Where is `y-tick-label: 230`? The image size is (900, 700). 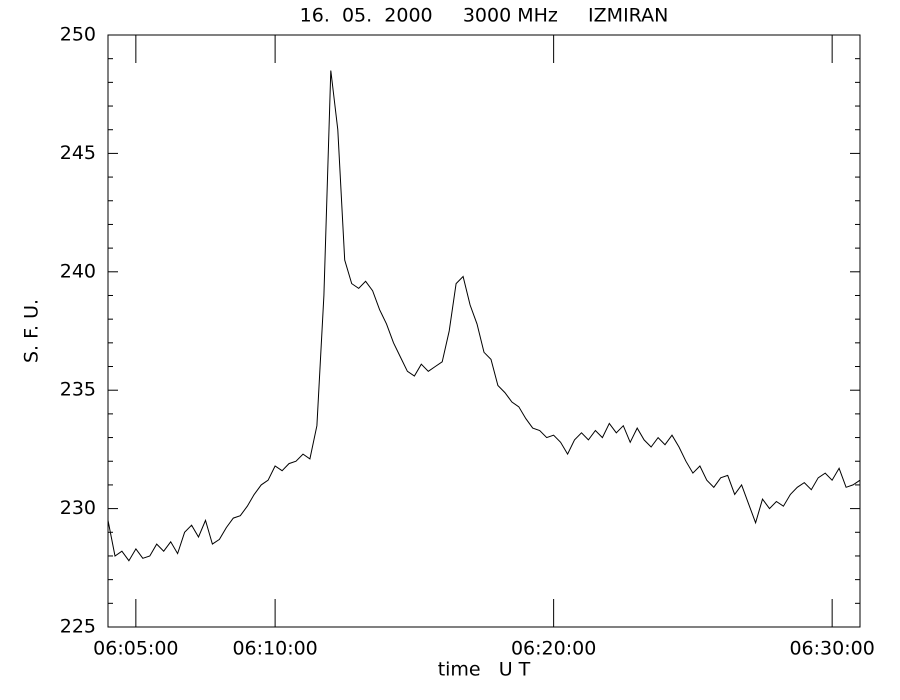 y-tick-label: 230 is located at coordinates (78, 508).